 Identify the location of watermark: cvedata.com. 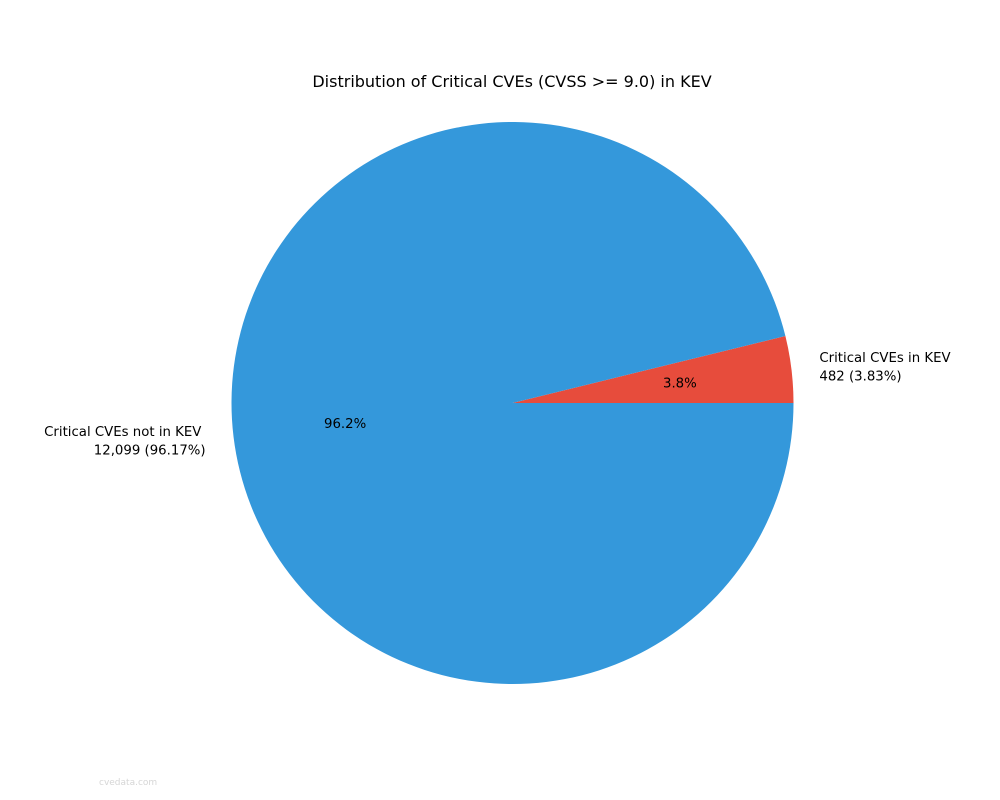
(128, 783).